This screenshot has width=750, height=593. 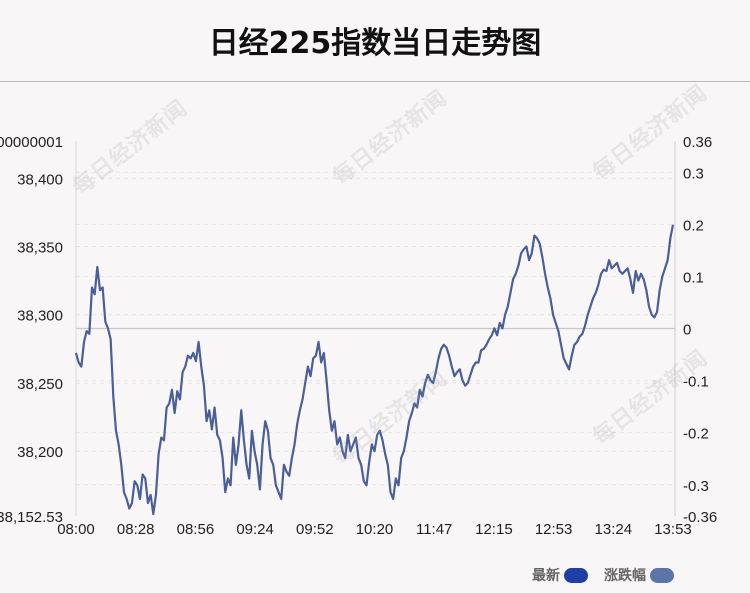 I want to click on legend-swatch-change, so click(x=662, y=575).